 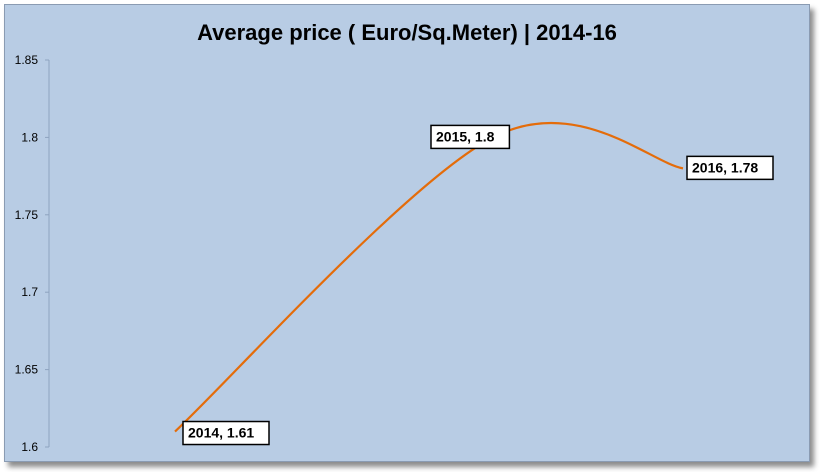 What do you see at coordinates (29, 447) in the screenshot?
I see `y-tick-label: 1.6` at bounding box center [29, 447].